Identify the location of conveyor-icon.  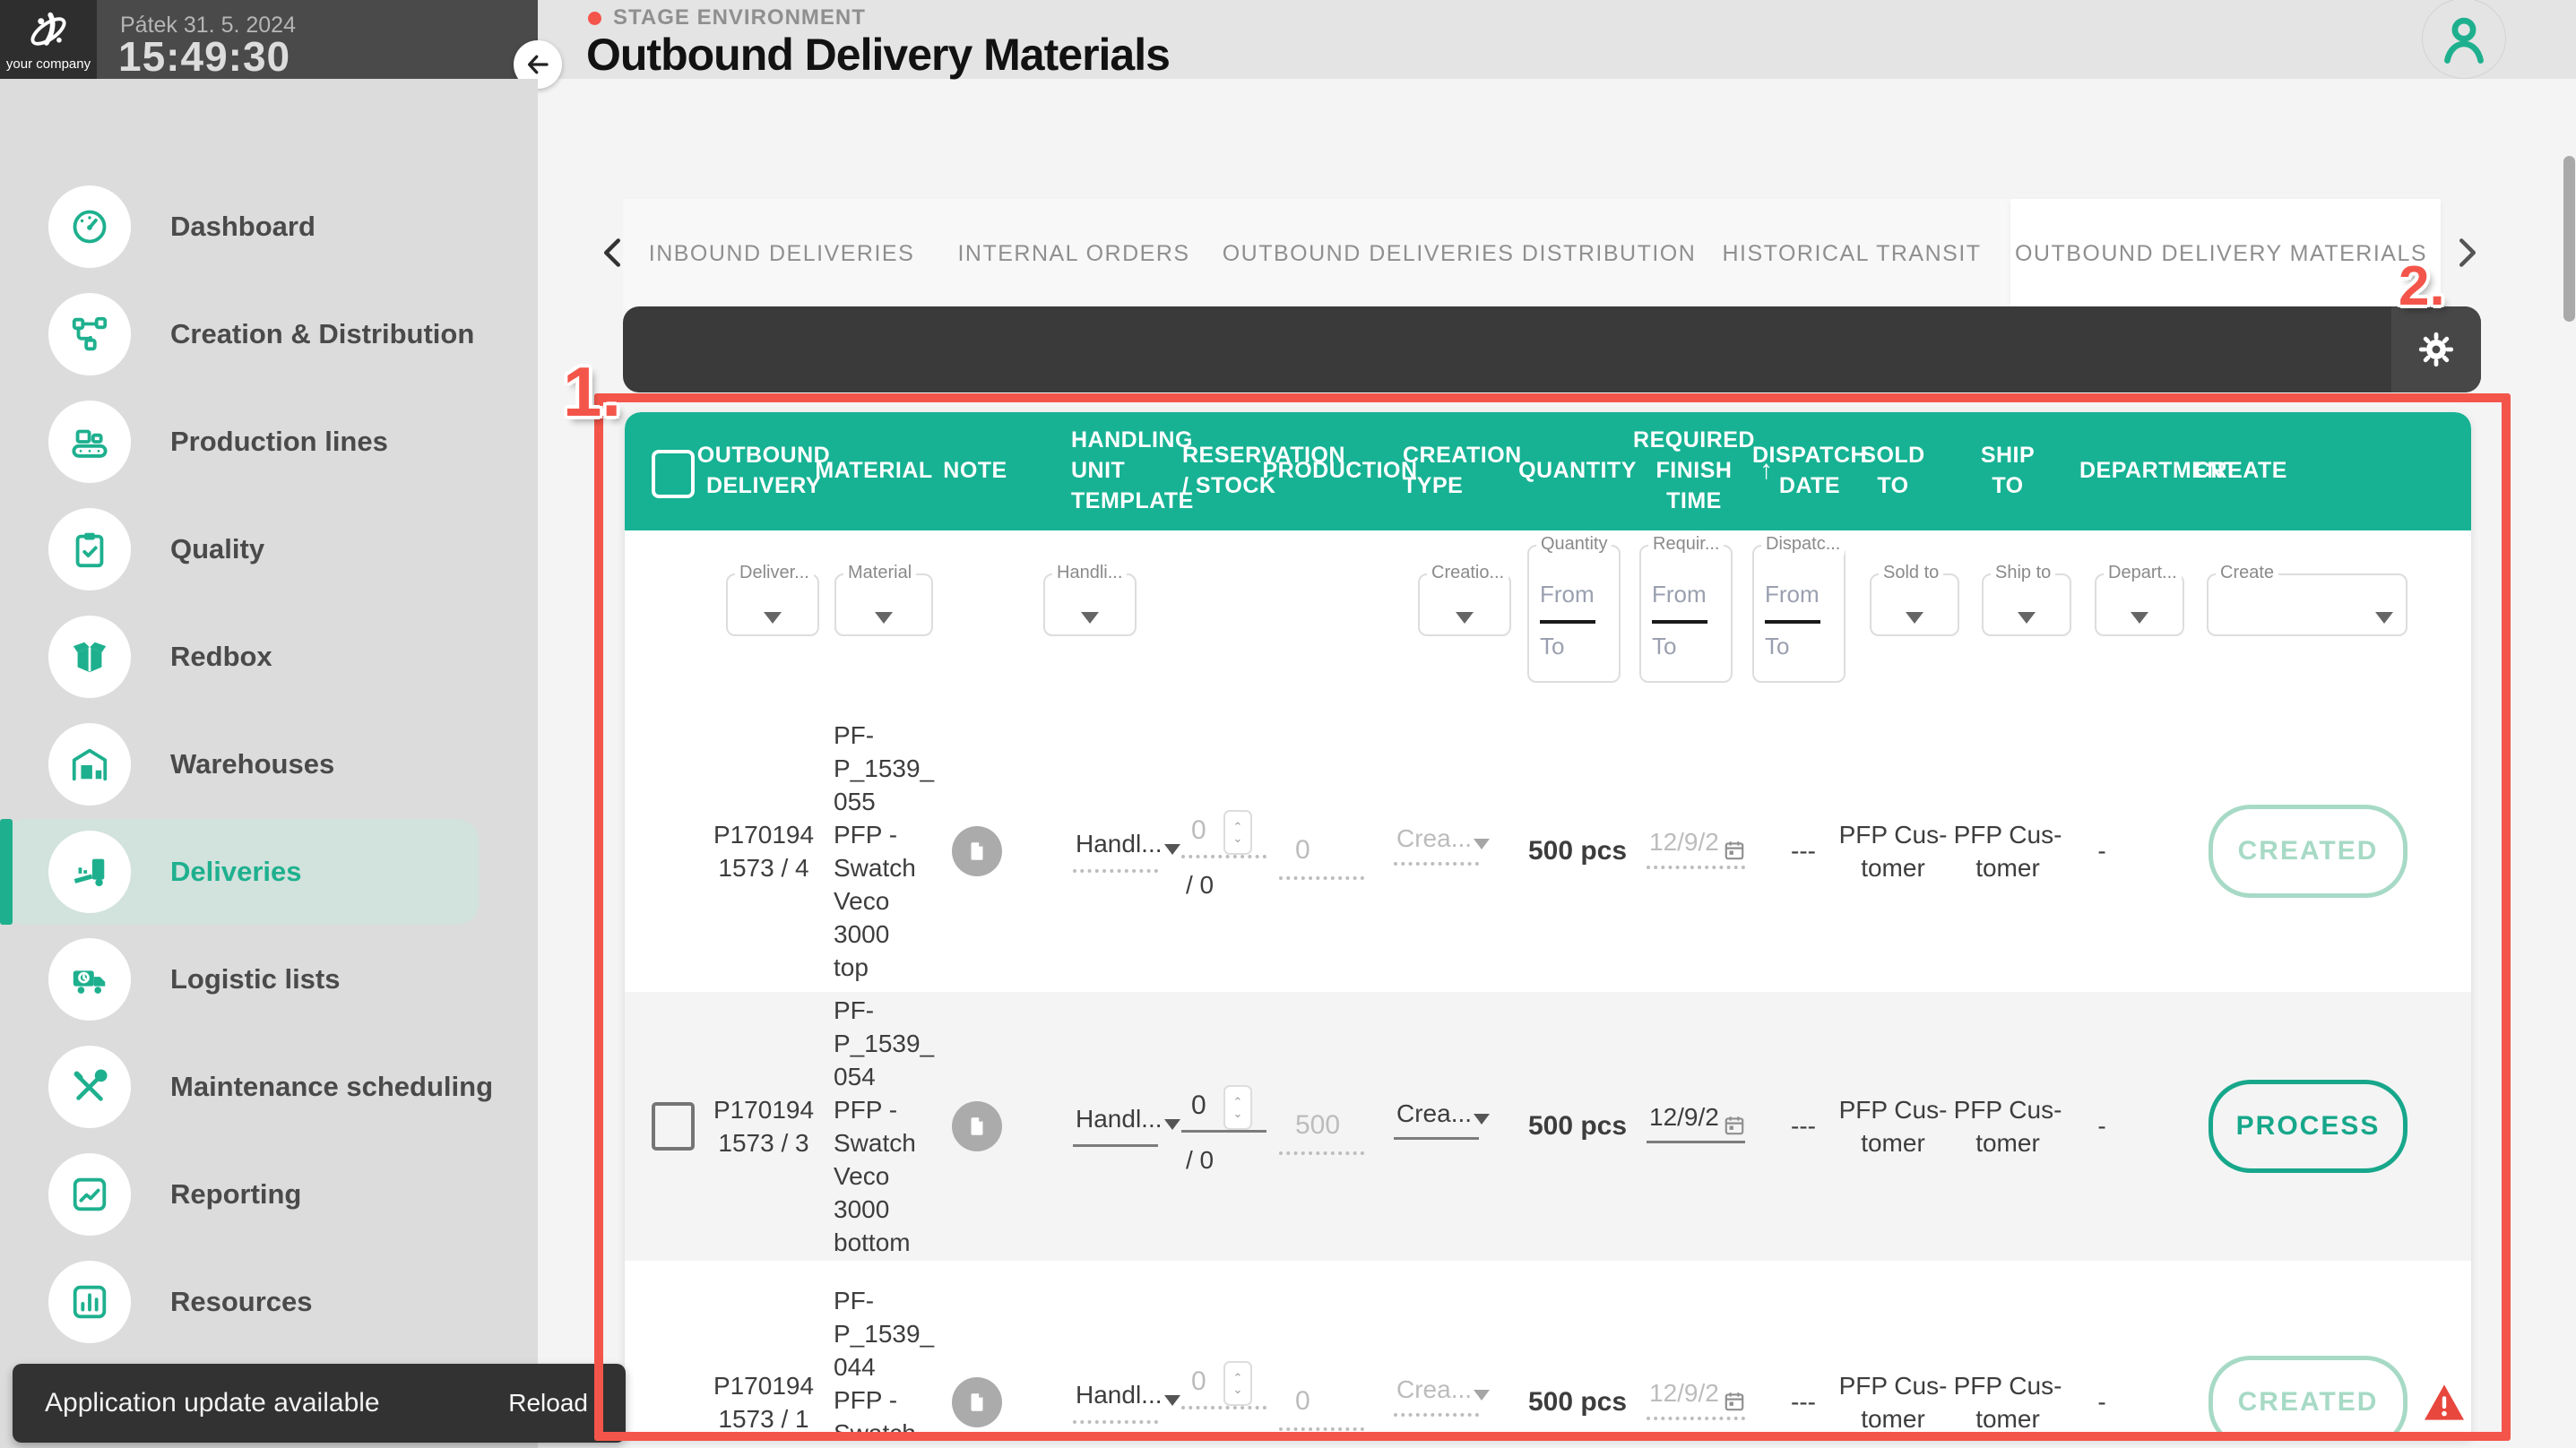
(89, 442).